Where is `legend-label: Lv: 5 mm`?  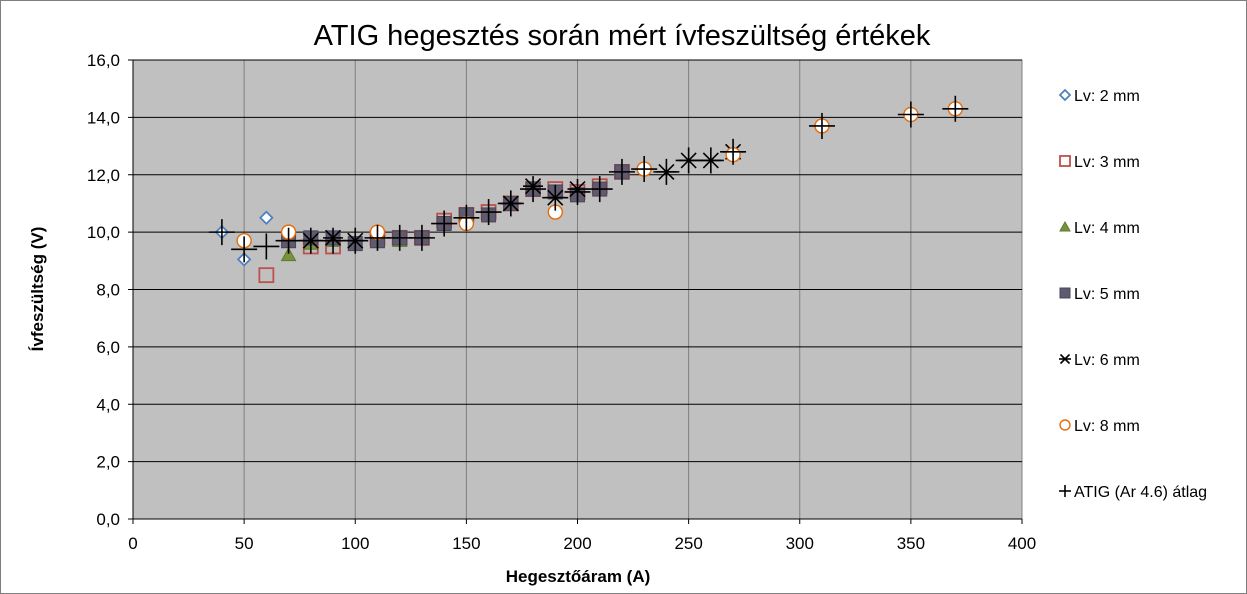 legend-label: Lv: 5 mm is located at coordinates (1107, 294).